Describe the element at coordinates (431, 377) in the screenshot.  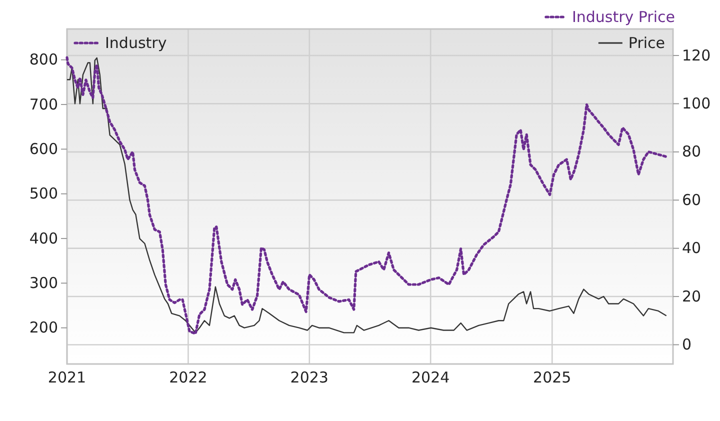
I see `x-tick-label: 2024` at that location.